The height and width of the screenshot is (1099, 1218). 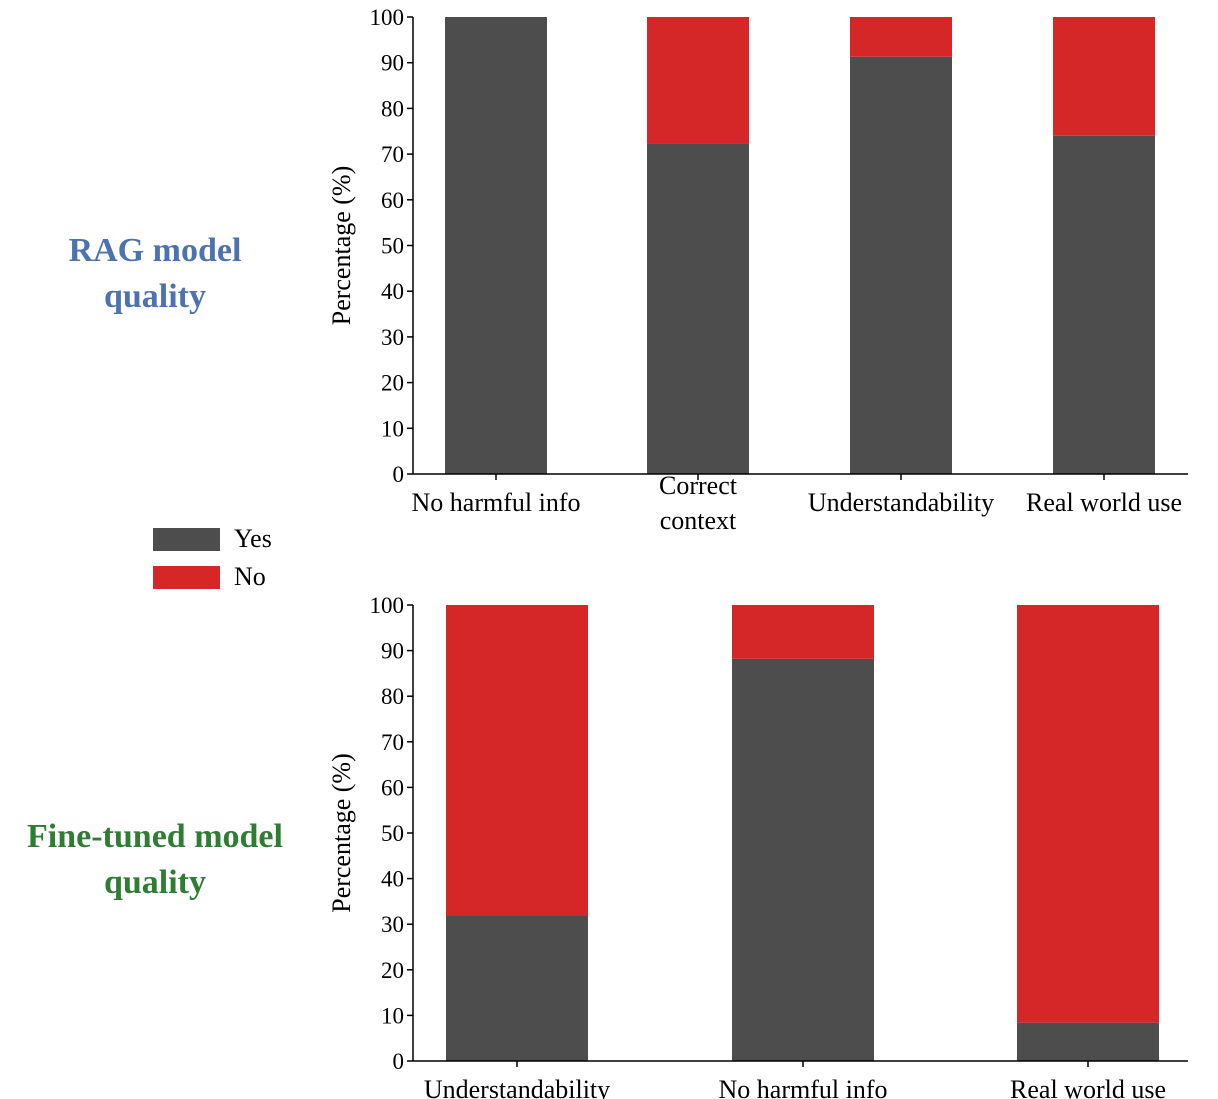 I want to click on x-tick-label-0-1-0: Correct, so click(x=698, y=485).